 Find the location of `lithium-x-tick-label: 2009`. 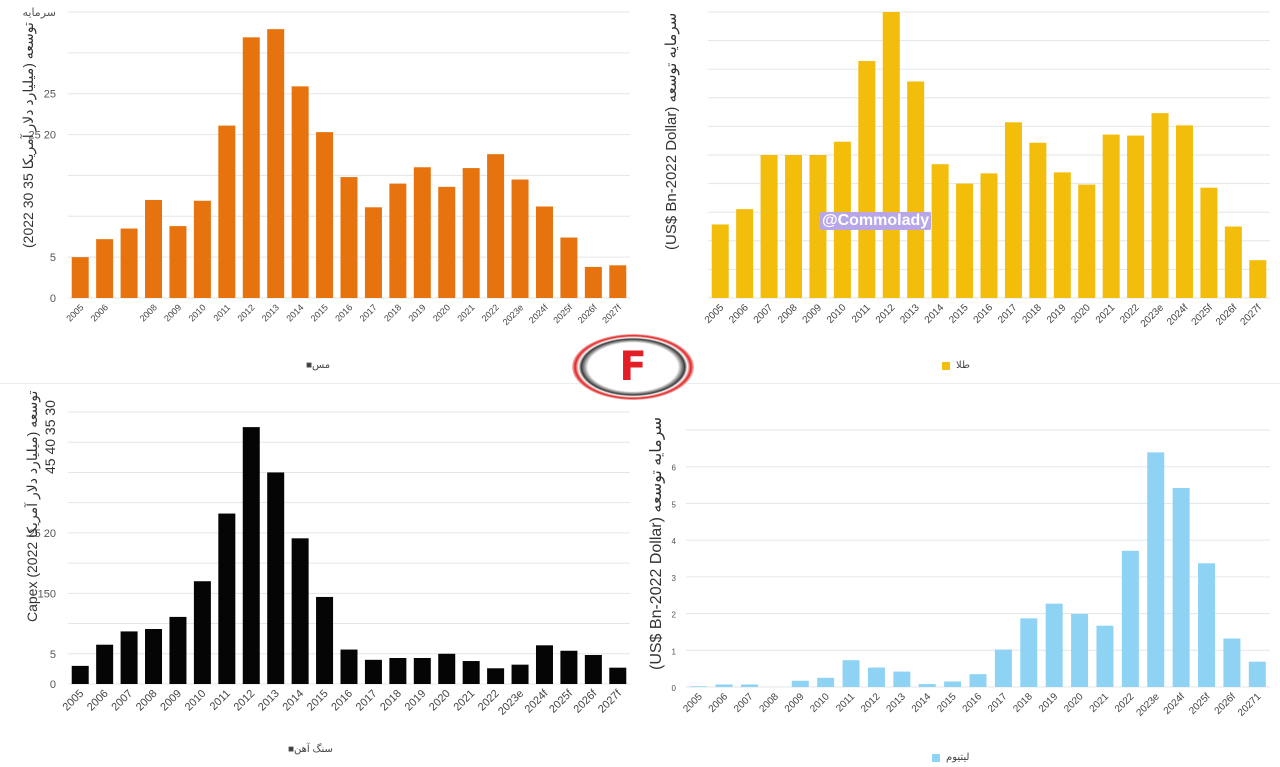

lithium-x-tick-label: 2009 is located at coordinates (795, 703).